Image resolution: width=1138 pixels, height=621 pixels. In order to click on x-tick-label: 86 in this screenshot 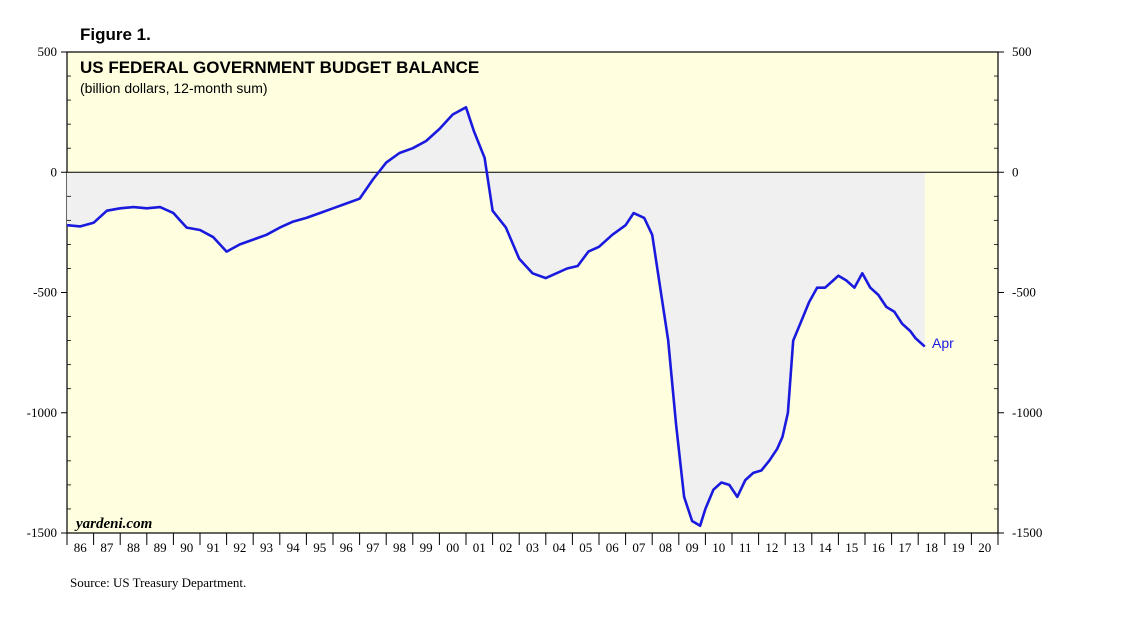, I will do `click(81, 547)`.